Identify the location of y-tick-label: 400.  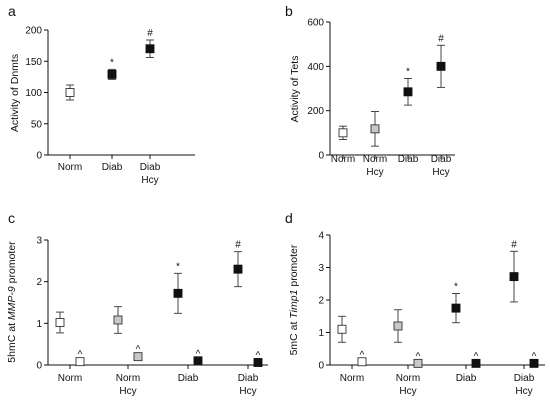
(315, 67).